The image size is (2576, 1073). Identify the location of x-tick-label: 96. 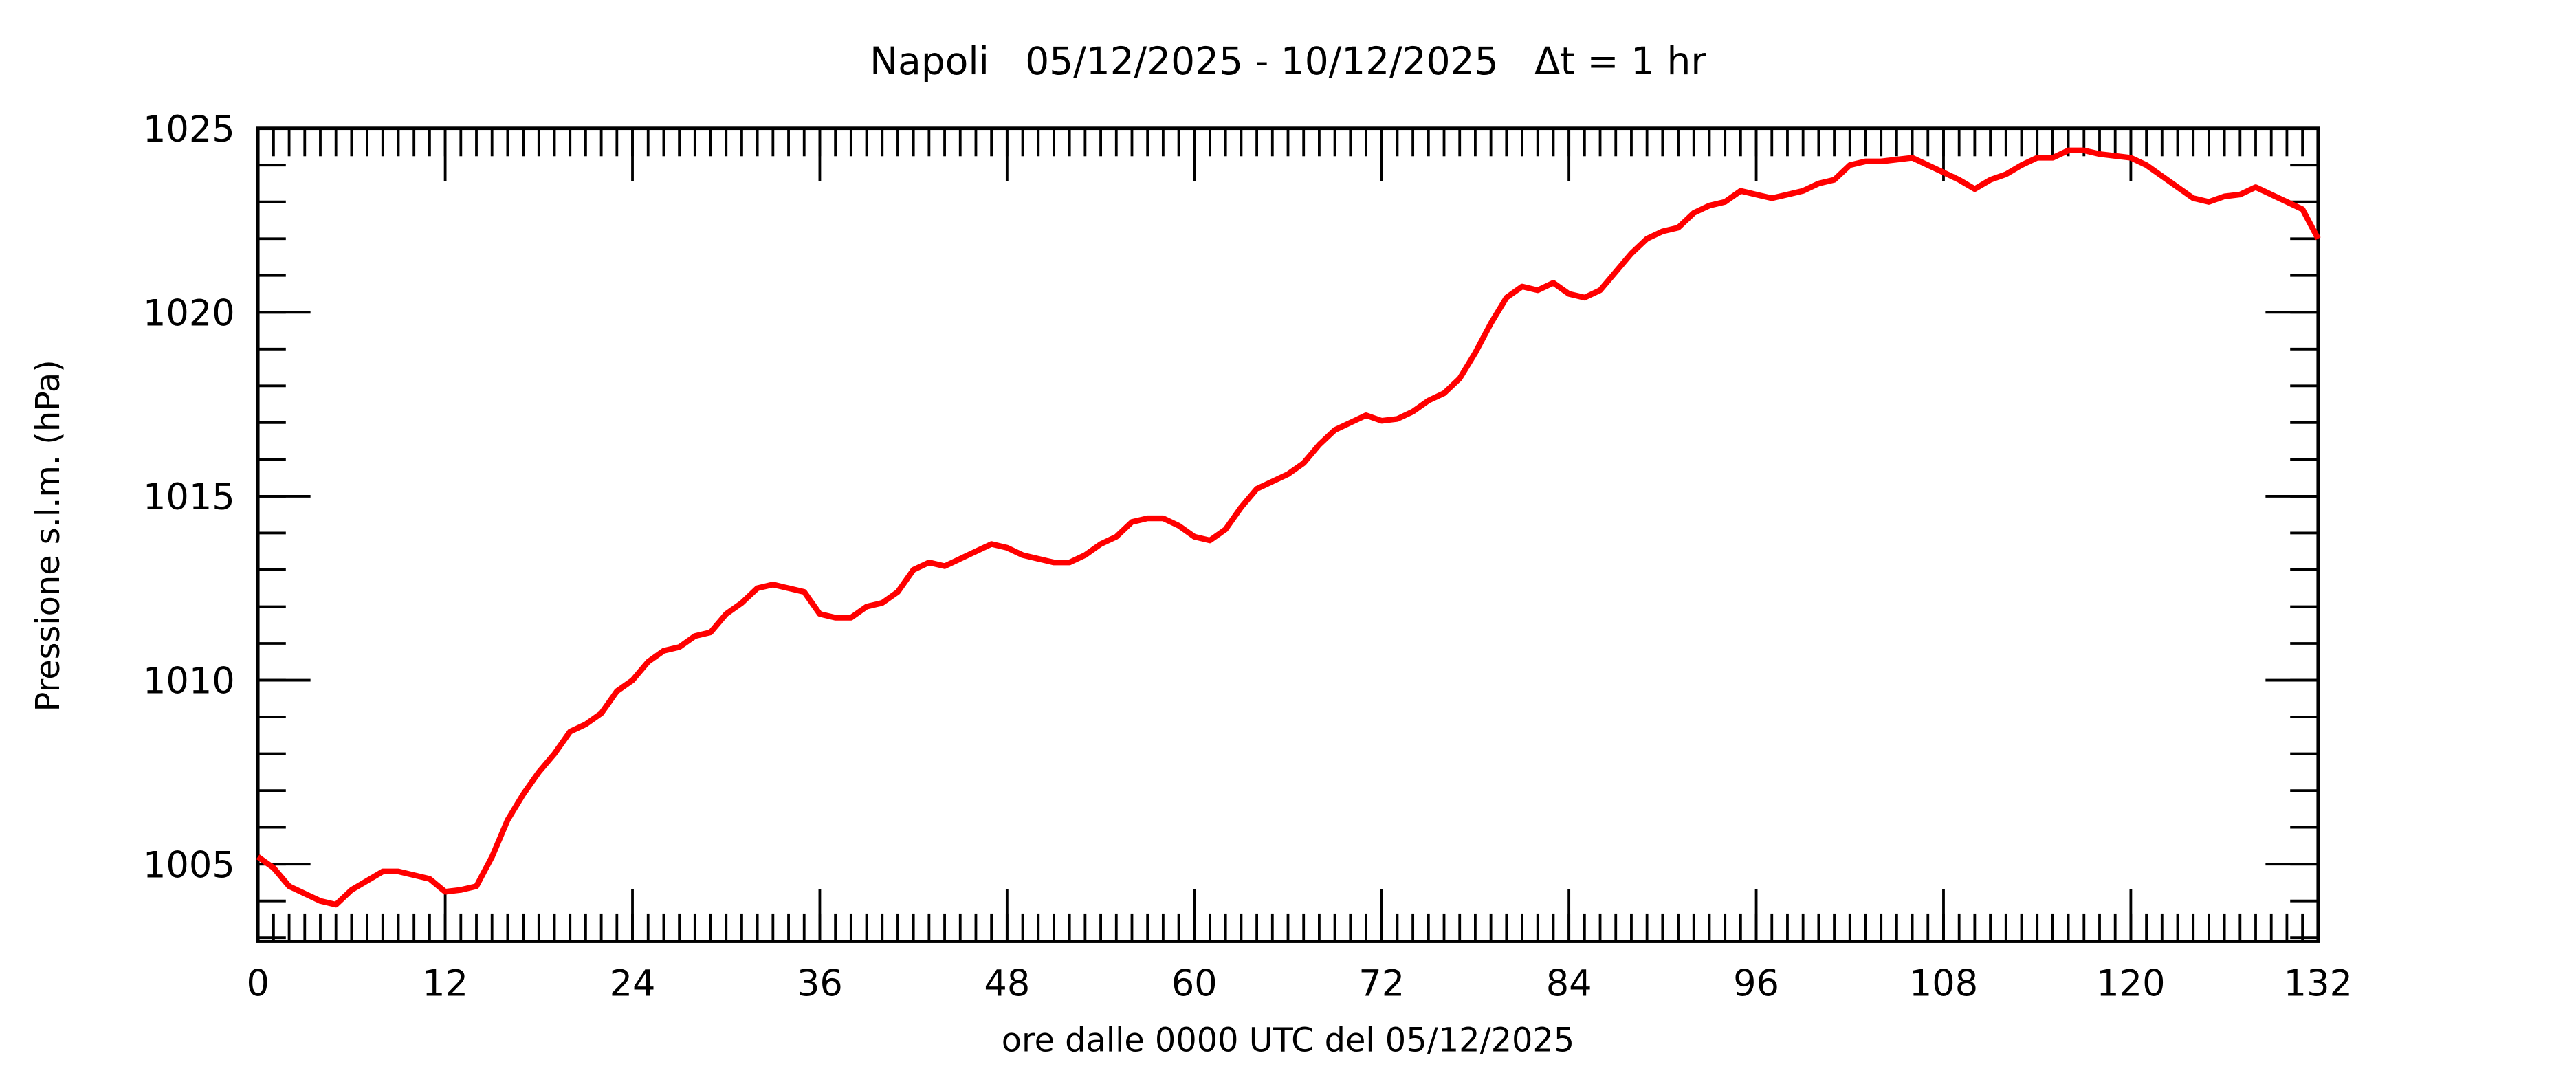
(1756, 983).